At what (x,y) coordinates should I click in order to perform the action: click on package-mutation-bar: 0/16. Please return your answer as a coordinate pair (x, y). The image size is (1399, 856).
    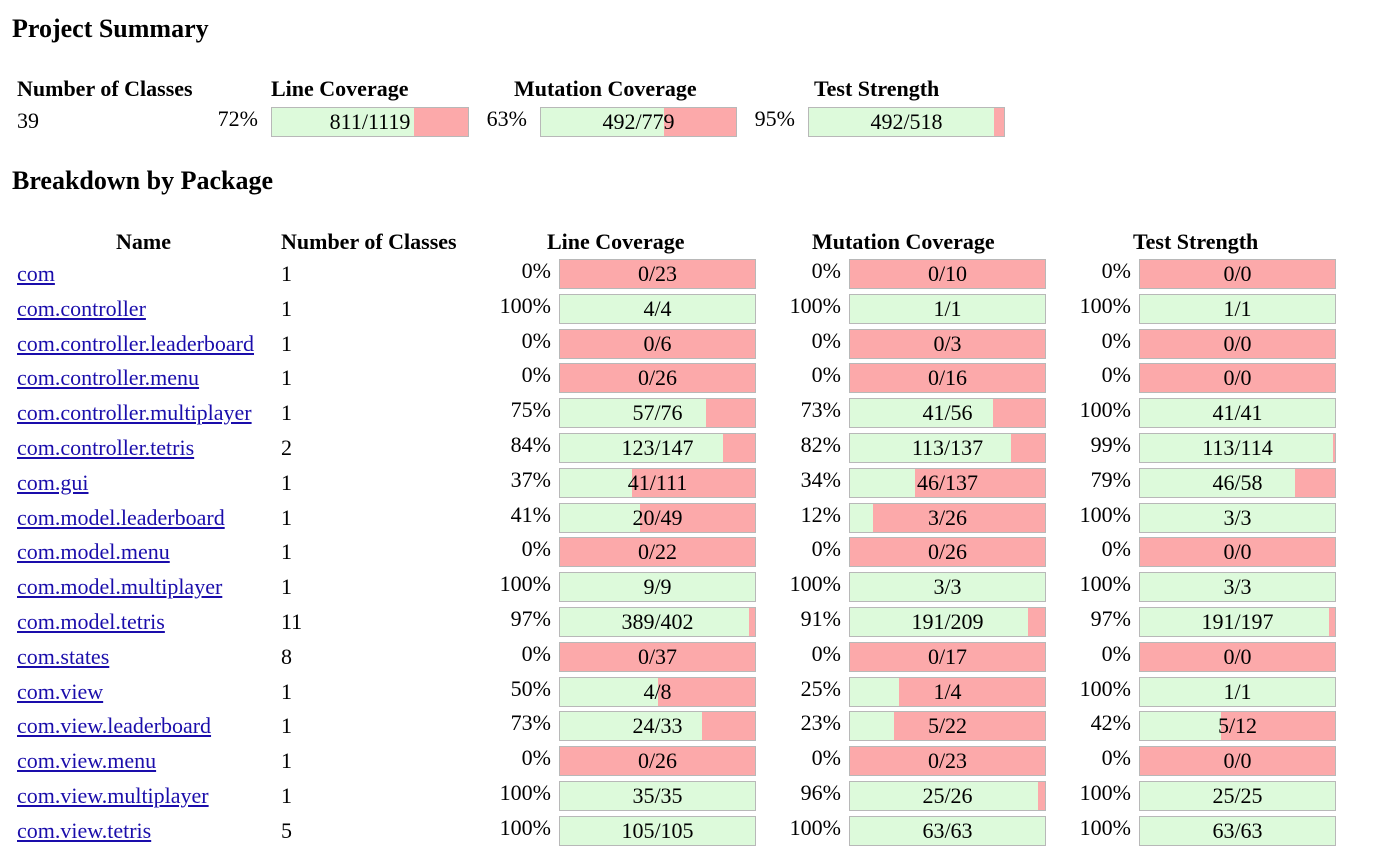
    Looking at the image, I should click on (947, 378).